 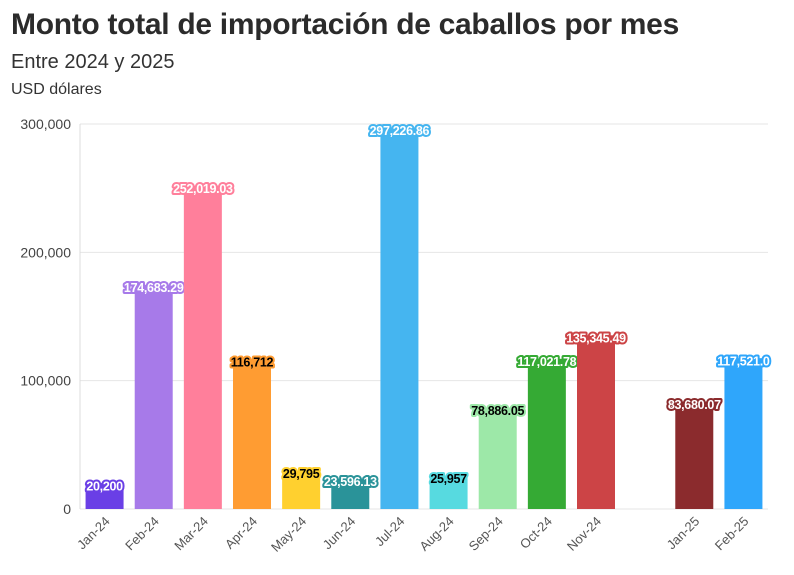 What do you see at coordinates (142, 534) in the screenshot?
I see `x-tick-label: Feb-24` at bounding box center [142, 534].